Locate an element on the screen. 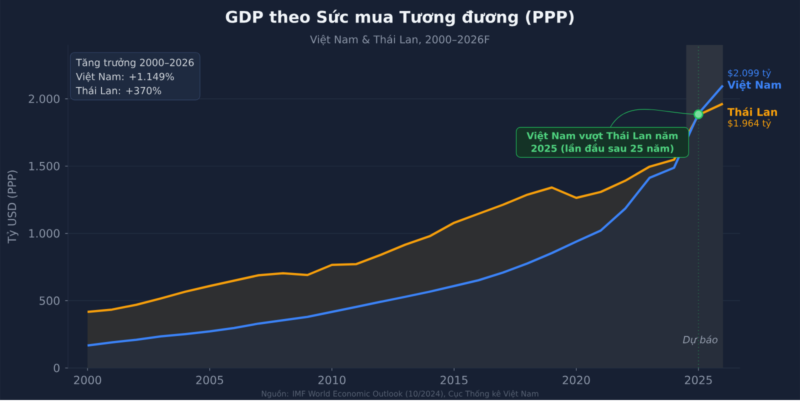 Image resolution: width=800 pixels, height=403 pixels. chart-subtitle: Việt Nam & Thái Lan, 2000–2026F is located at coordinates (400, 40).